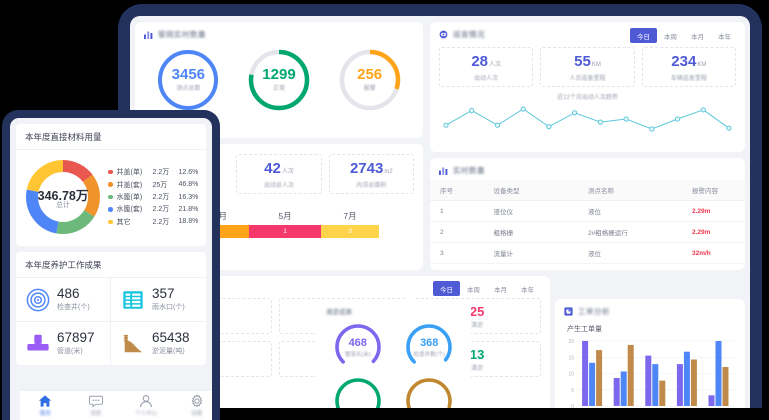 The image size is (769, 420). I want to click on stat-label: 淤泥量(吨), so click(168, 352).